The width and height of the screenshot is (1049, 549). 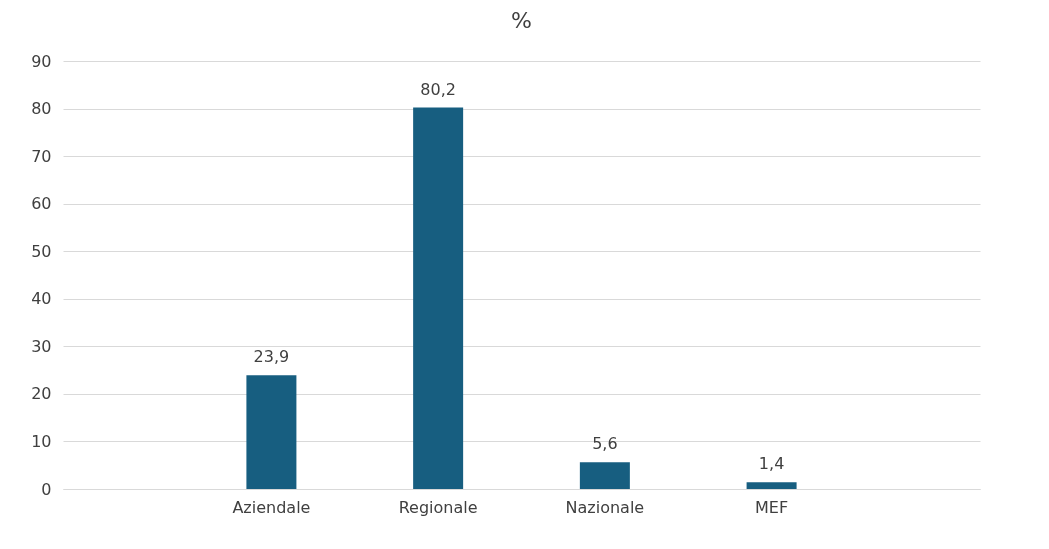 I want to click on data-label: 1,4, so click(x=771, y=464).